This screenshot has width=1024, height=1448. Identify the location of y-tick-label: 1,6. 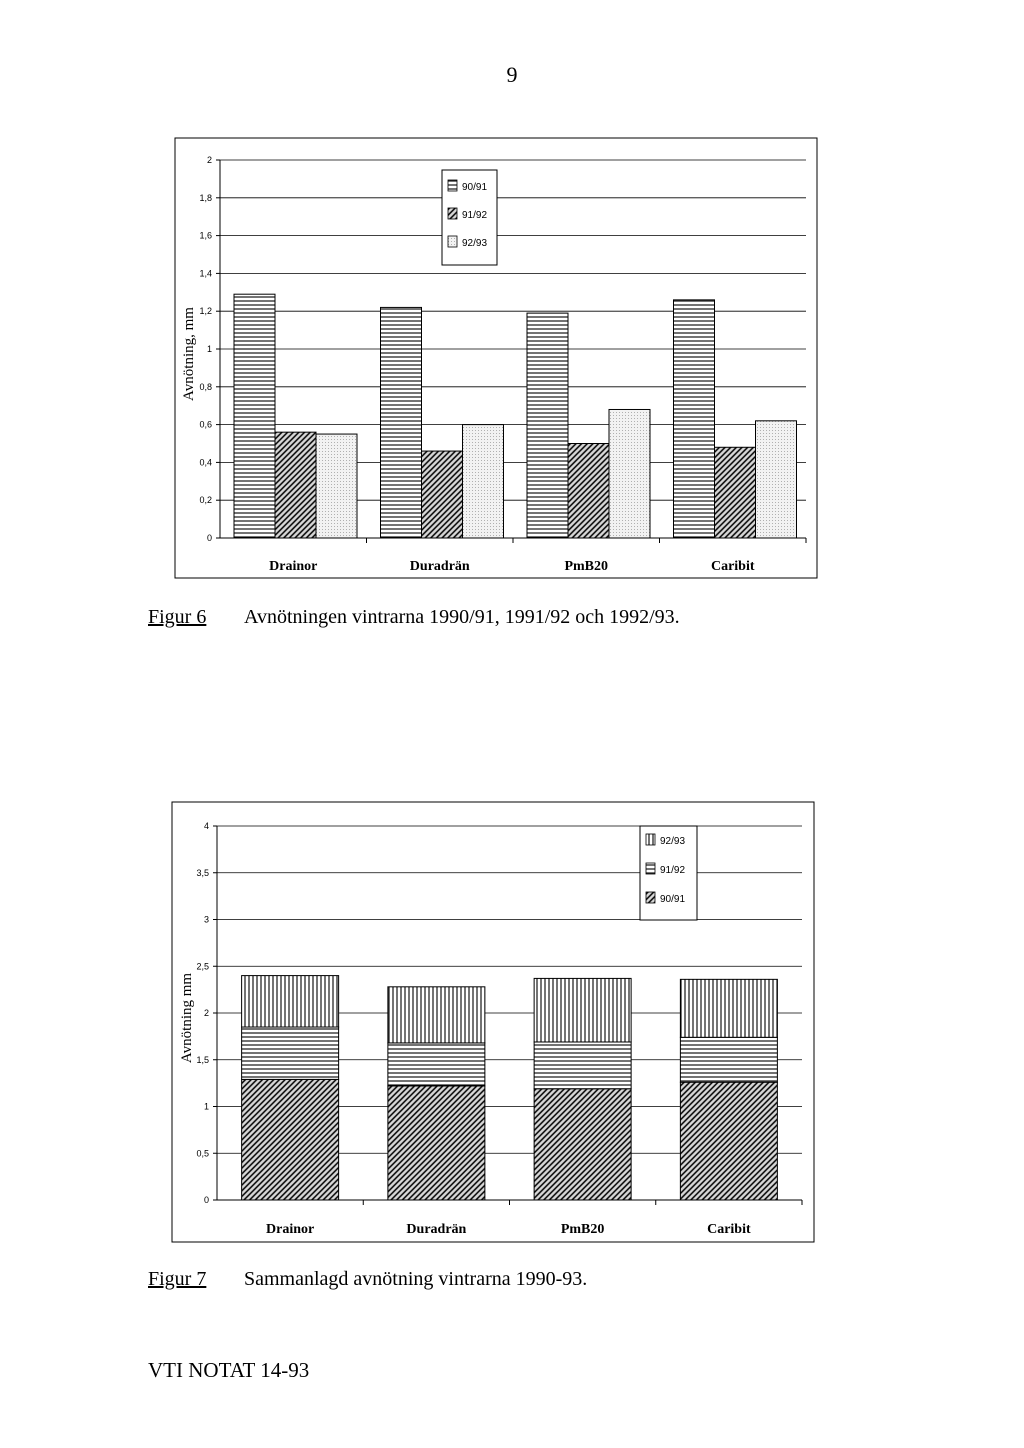
(205, 236).